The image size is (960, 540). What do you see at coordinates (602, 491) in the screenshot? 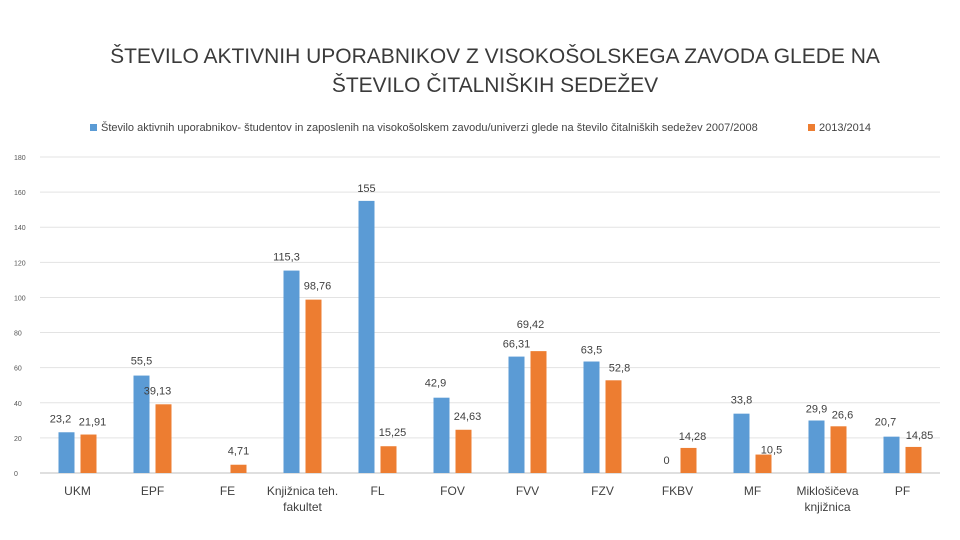
I see `category-label: FZV` at bounding box center [602, 491].